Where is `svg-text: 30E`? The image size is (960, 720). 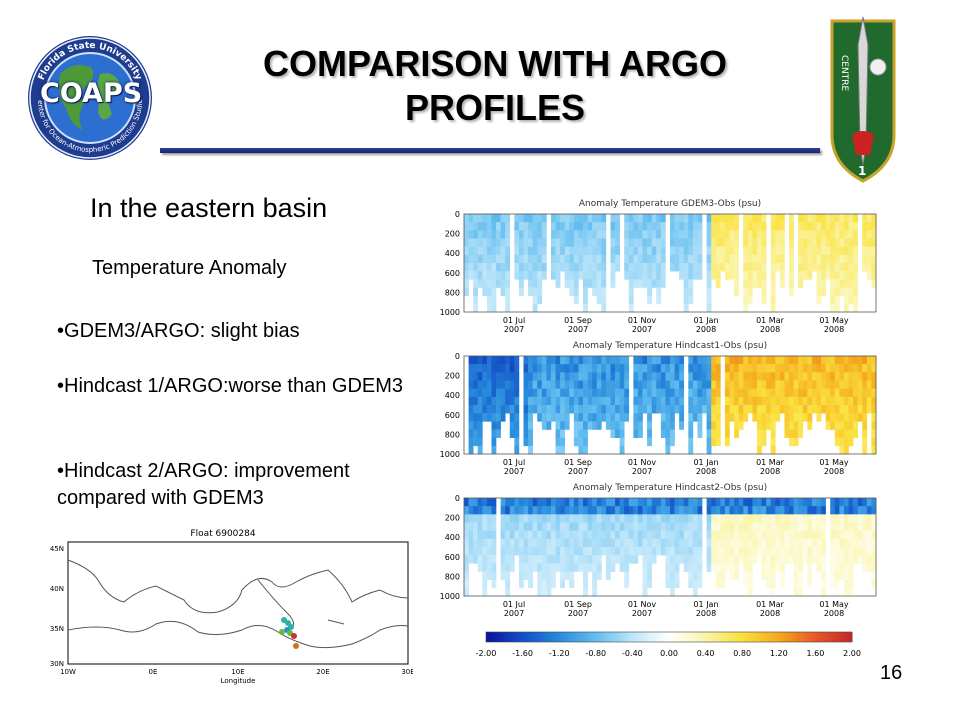 svg-text: 30E is located at coordinates (407, 672).